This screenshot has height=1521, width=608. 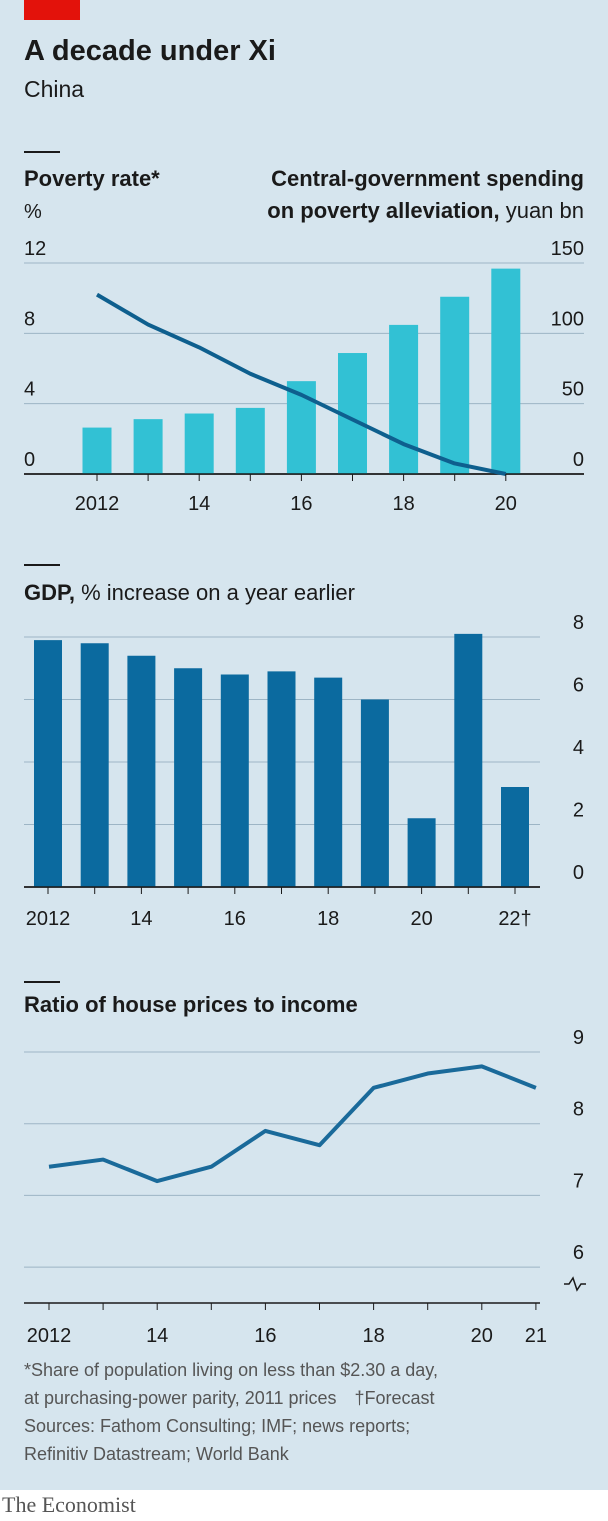 What do you see at coordinates (92, 178) in the screenshot?
I see `y-title: Poverty rate*` at bounding box center [92, 178].